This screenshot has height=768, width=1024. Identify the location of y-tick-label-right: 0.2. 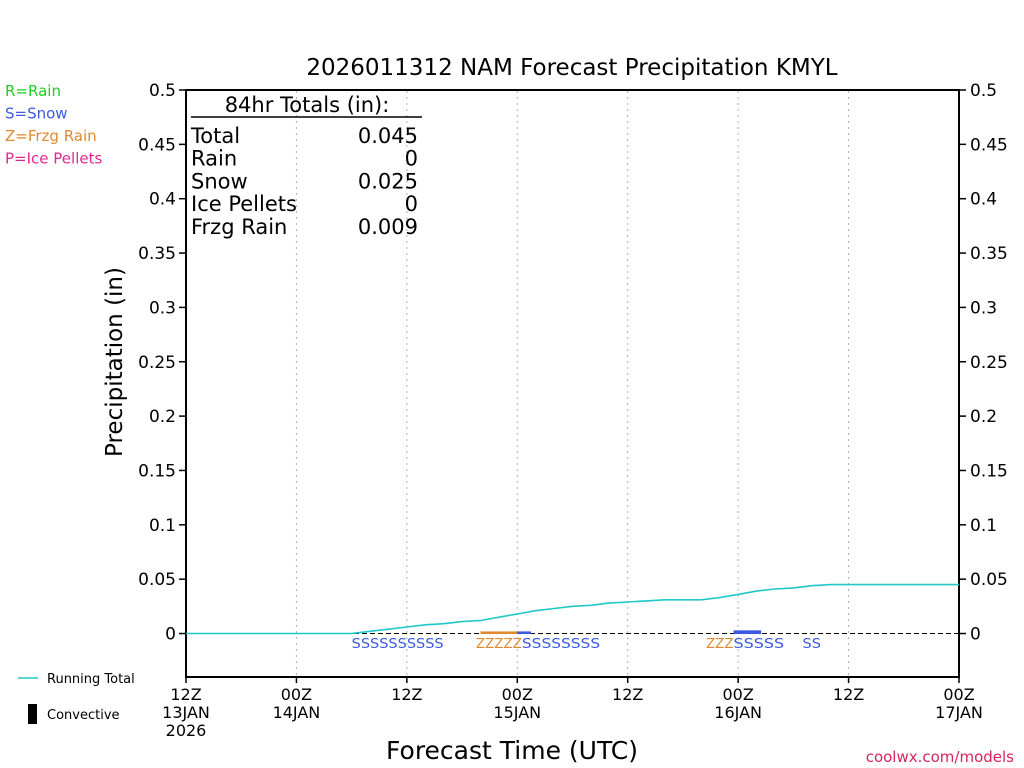
(983, 417).